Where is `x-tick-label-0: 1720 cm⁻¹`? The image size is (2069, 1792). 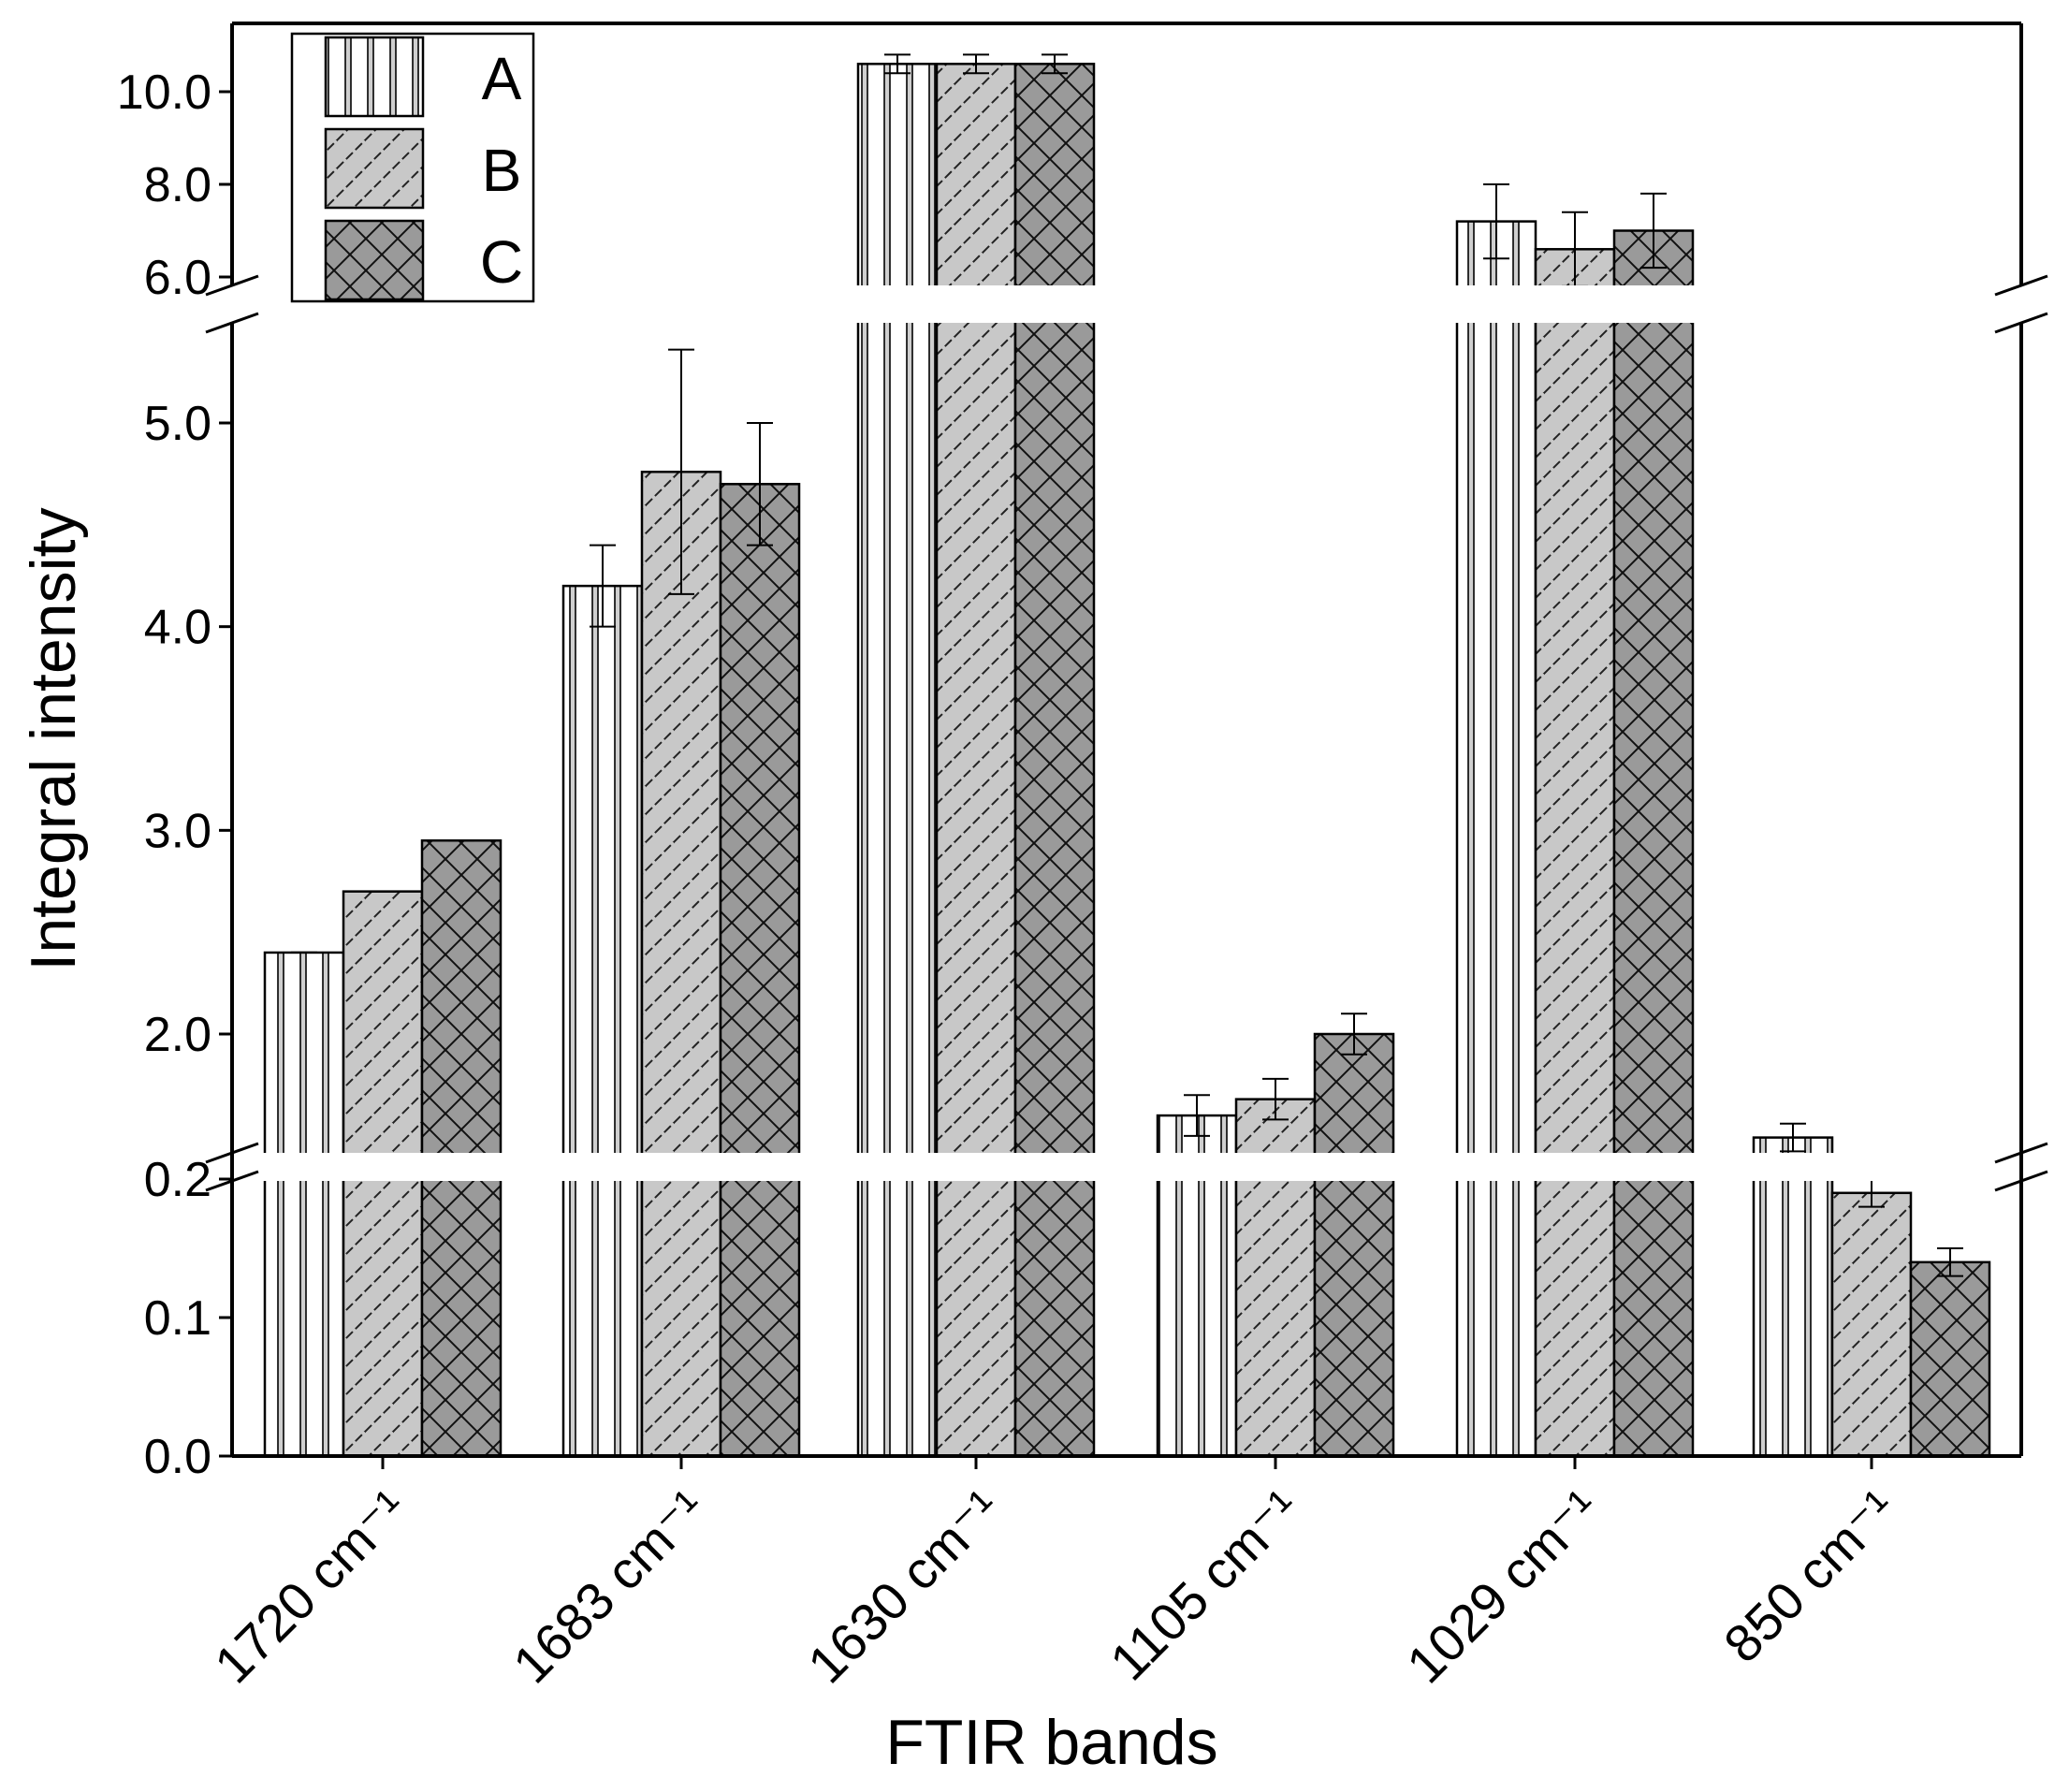
x-tick-label-0: 1720 cm⁻¹ is located at coordinates (311, 1587).